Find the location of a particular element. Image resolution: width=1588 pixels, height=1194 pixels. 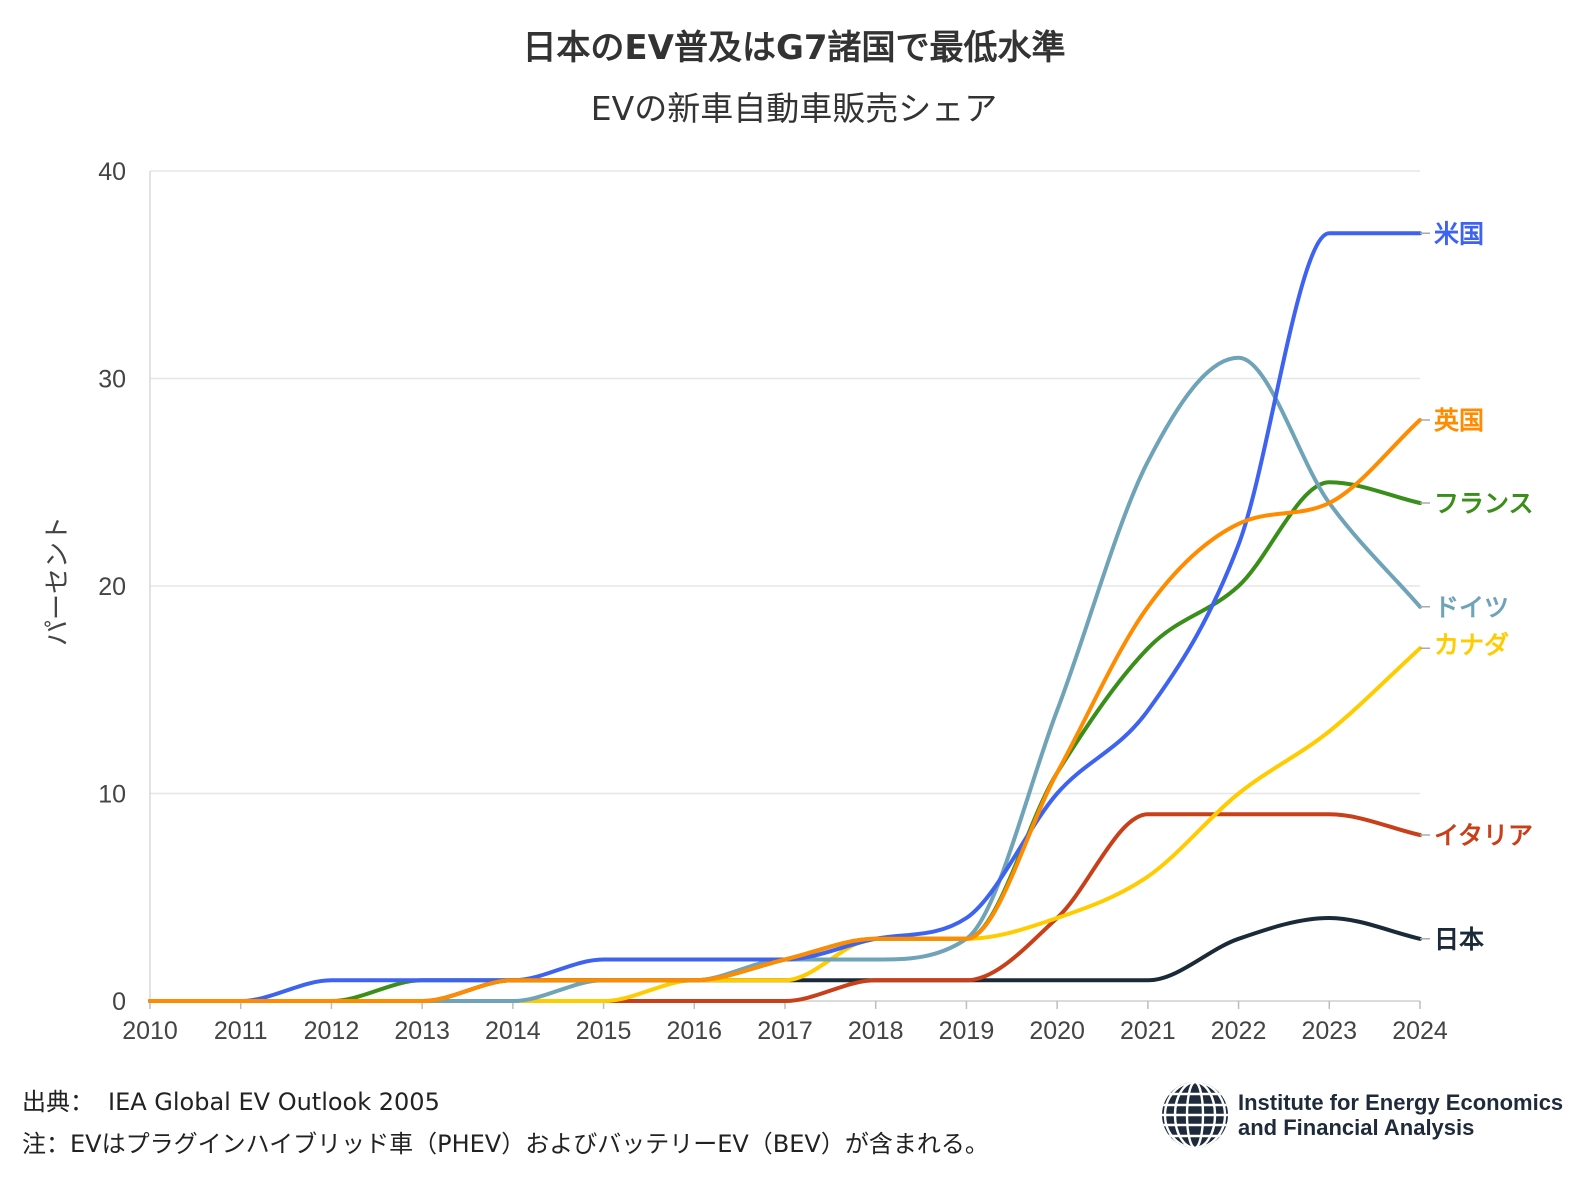

y-tick-label: 40 is located at coordinates (112, 172).